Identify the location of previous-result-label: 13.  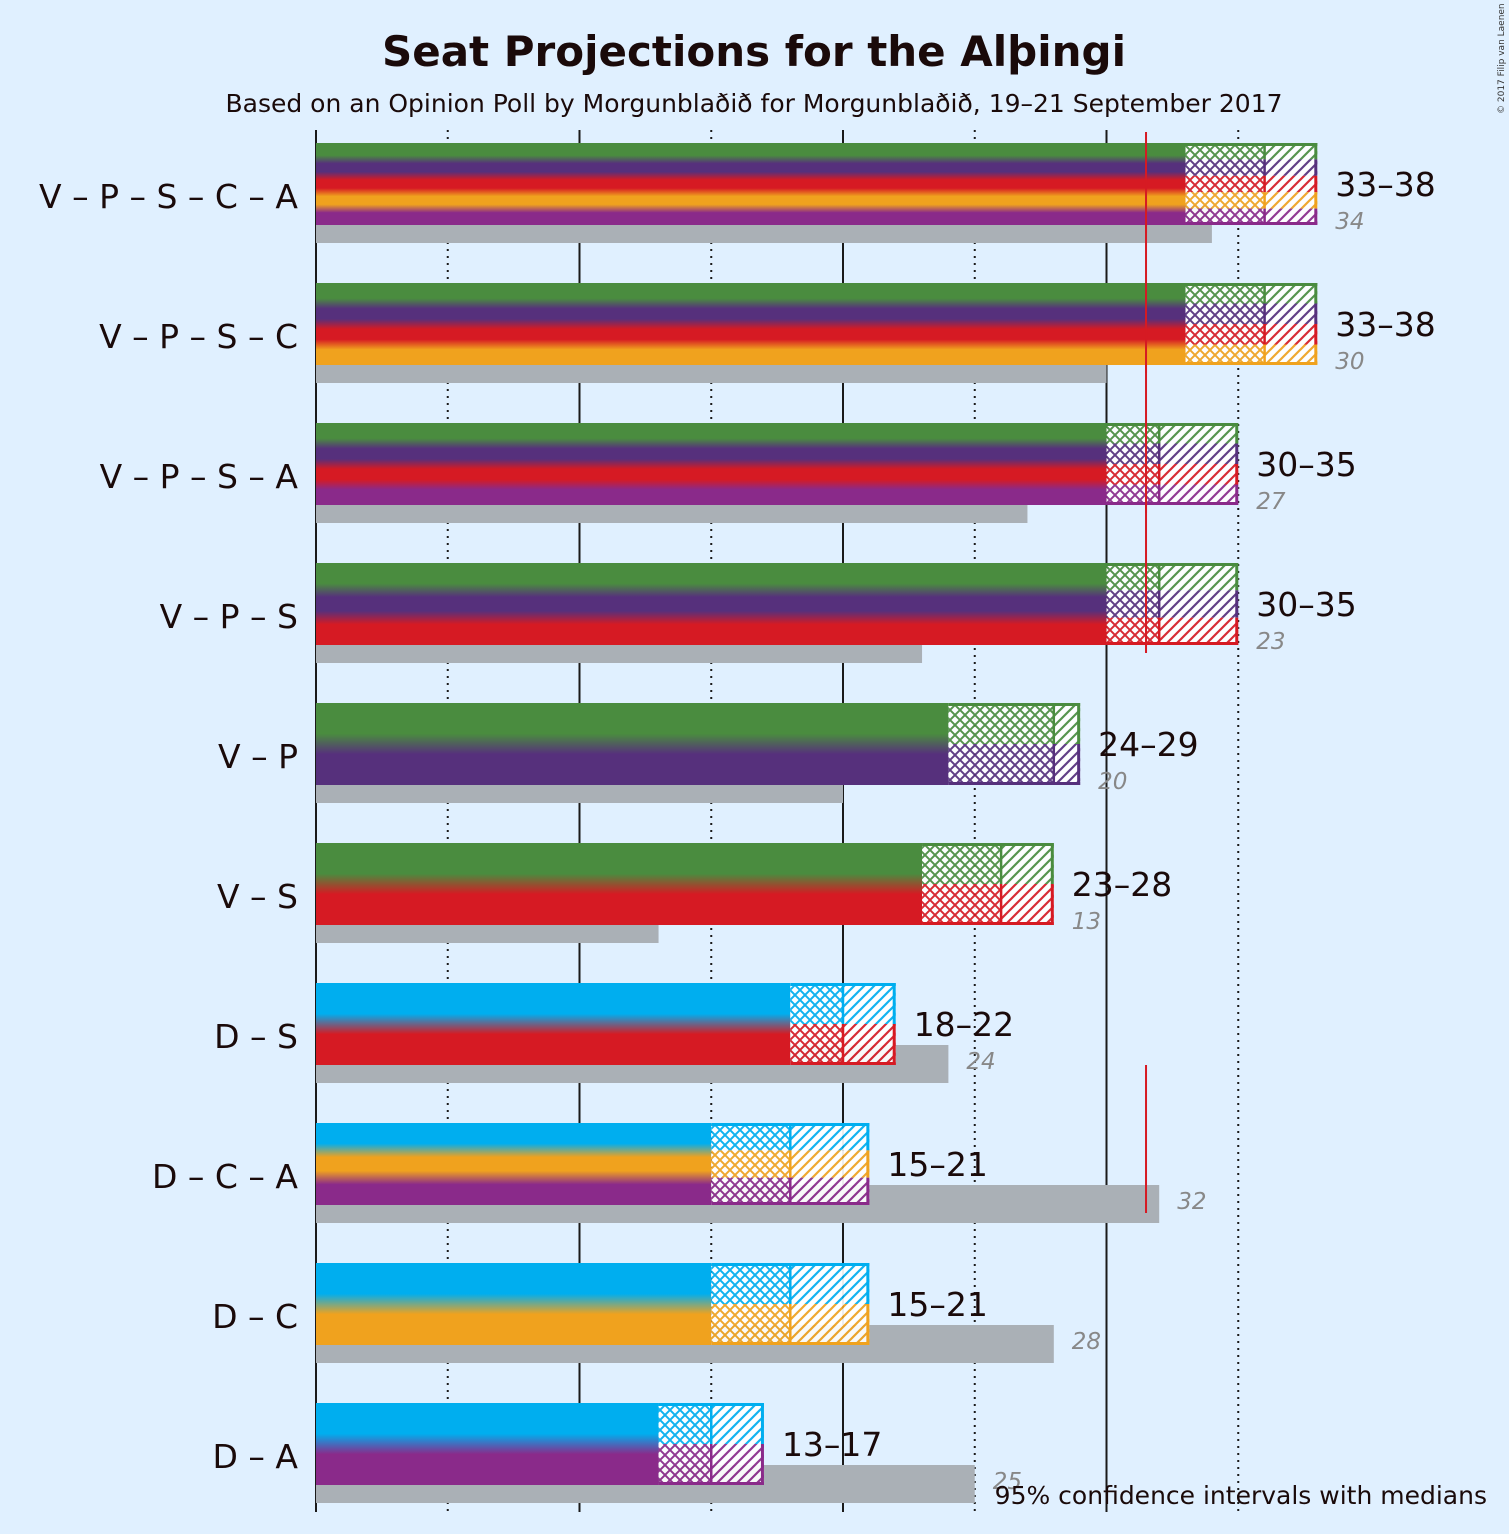
(1086, 922).